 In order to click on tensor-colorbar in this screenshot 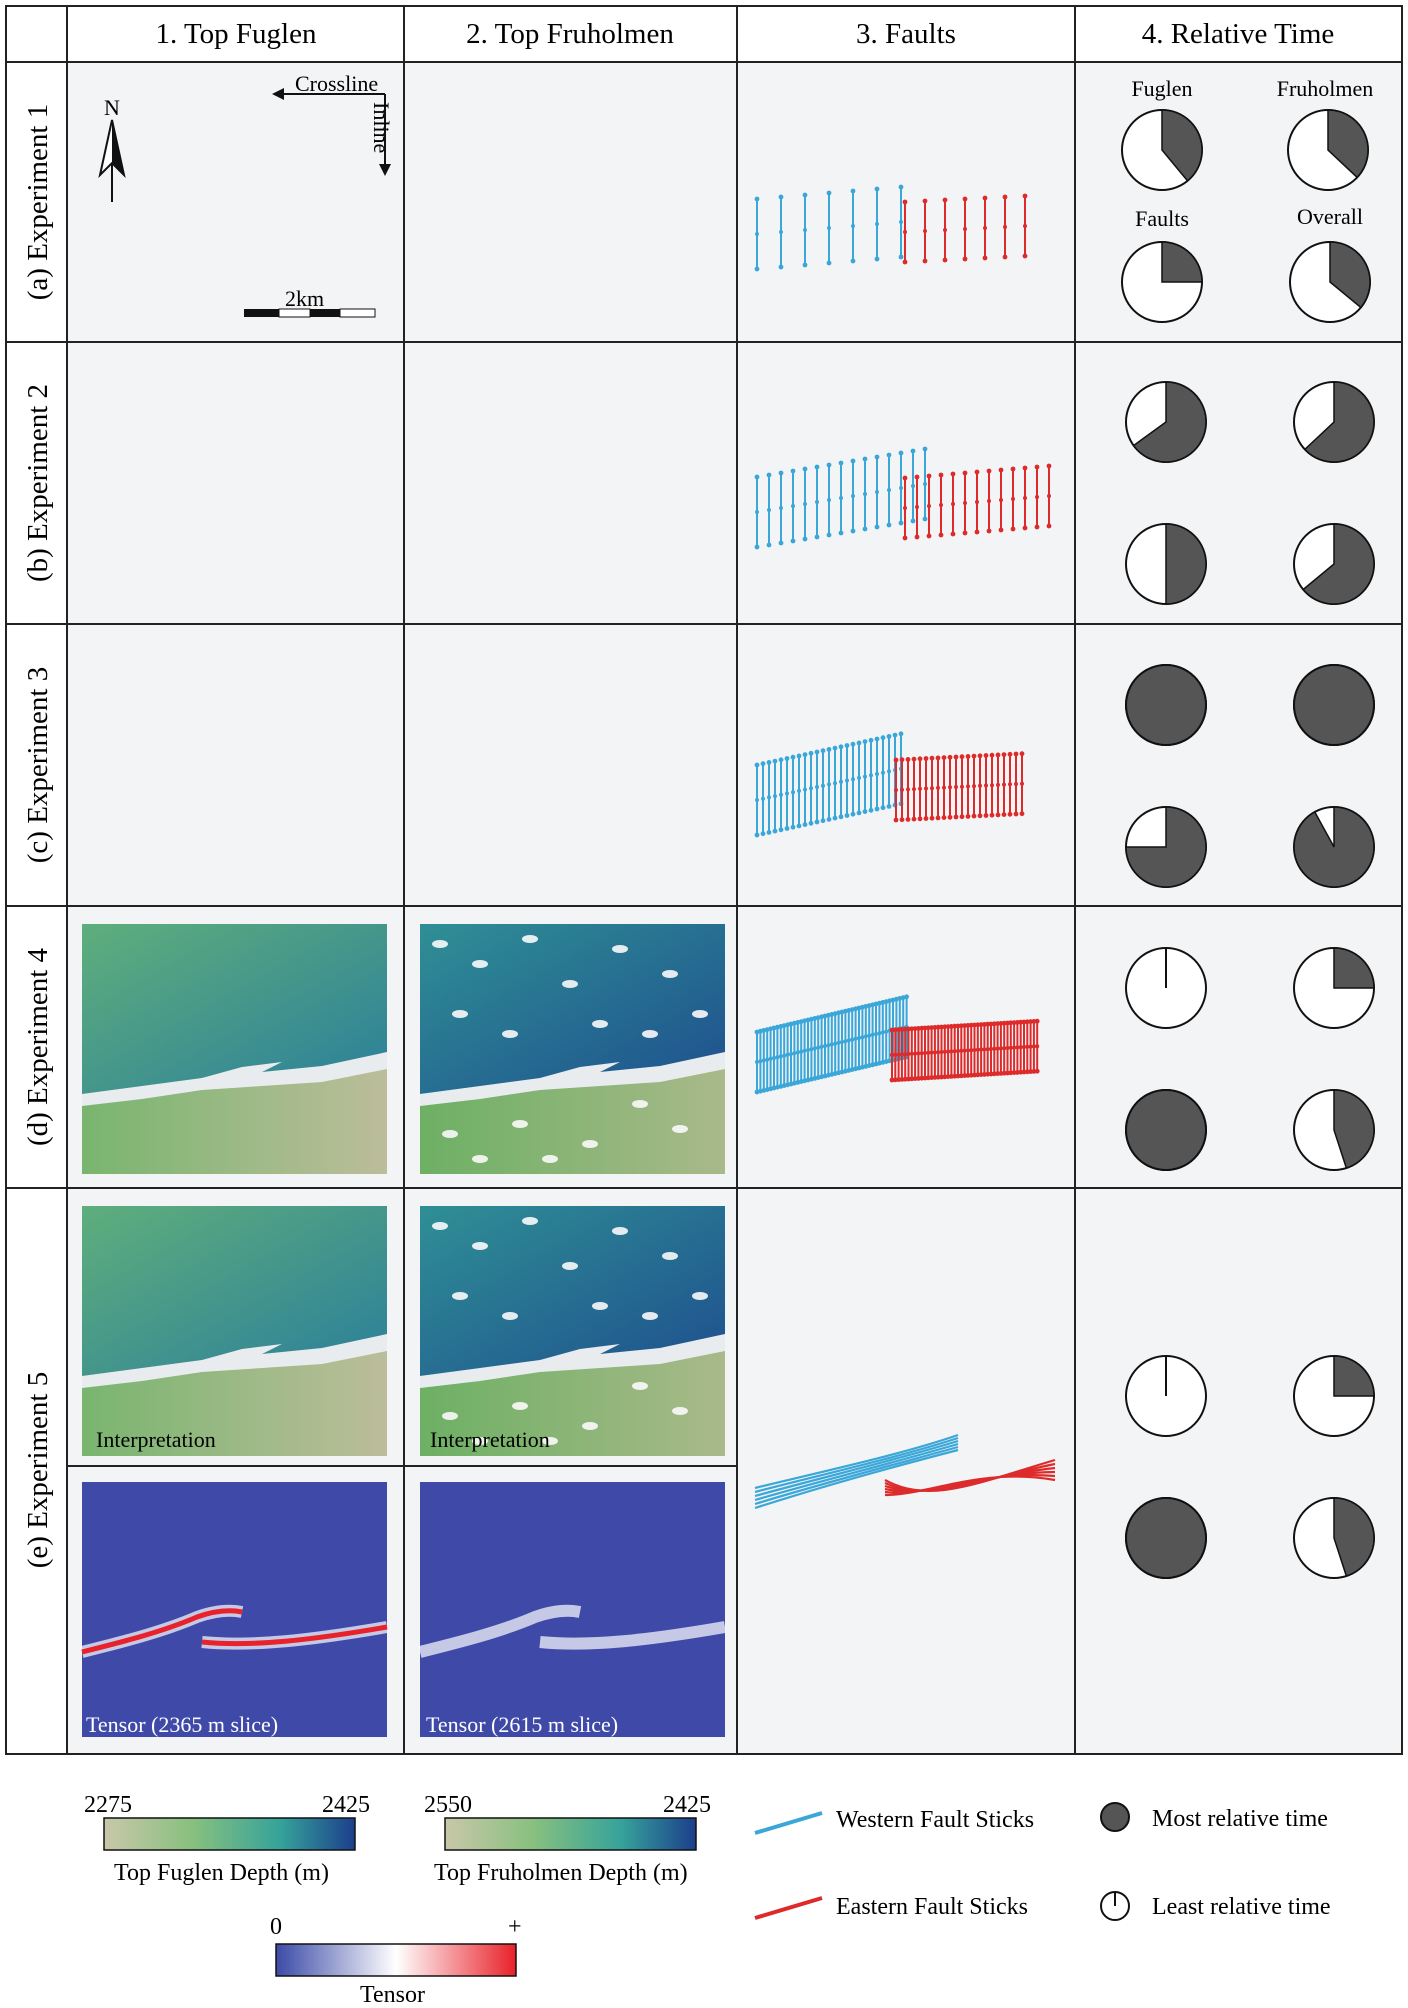, I will do `click(396, 1960)`.